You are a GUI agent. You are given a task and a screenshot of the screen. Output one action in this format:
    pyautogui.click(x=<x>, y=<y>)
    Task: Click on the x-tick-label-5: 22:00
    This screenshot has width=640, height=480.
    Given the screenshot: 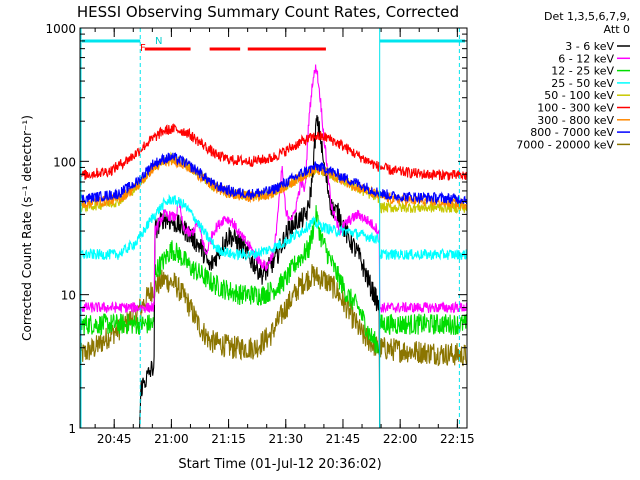 What is the action you would take?
    pyautogui.click(x=400, y=439)
    